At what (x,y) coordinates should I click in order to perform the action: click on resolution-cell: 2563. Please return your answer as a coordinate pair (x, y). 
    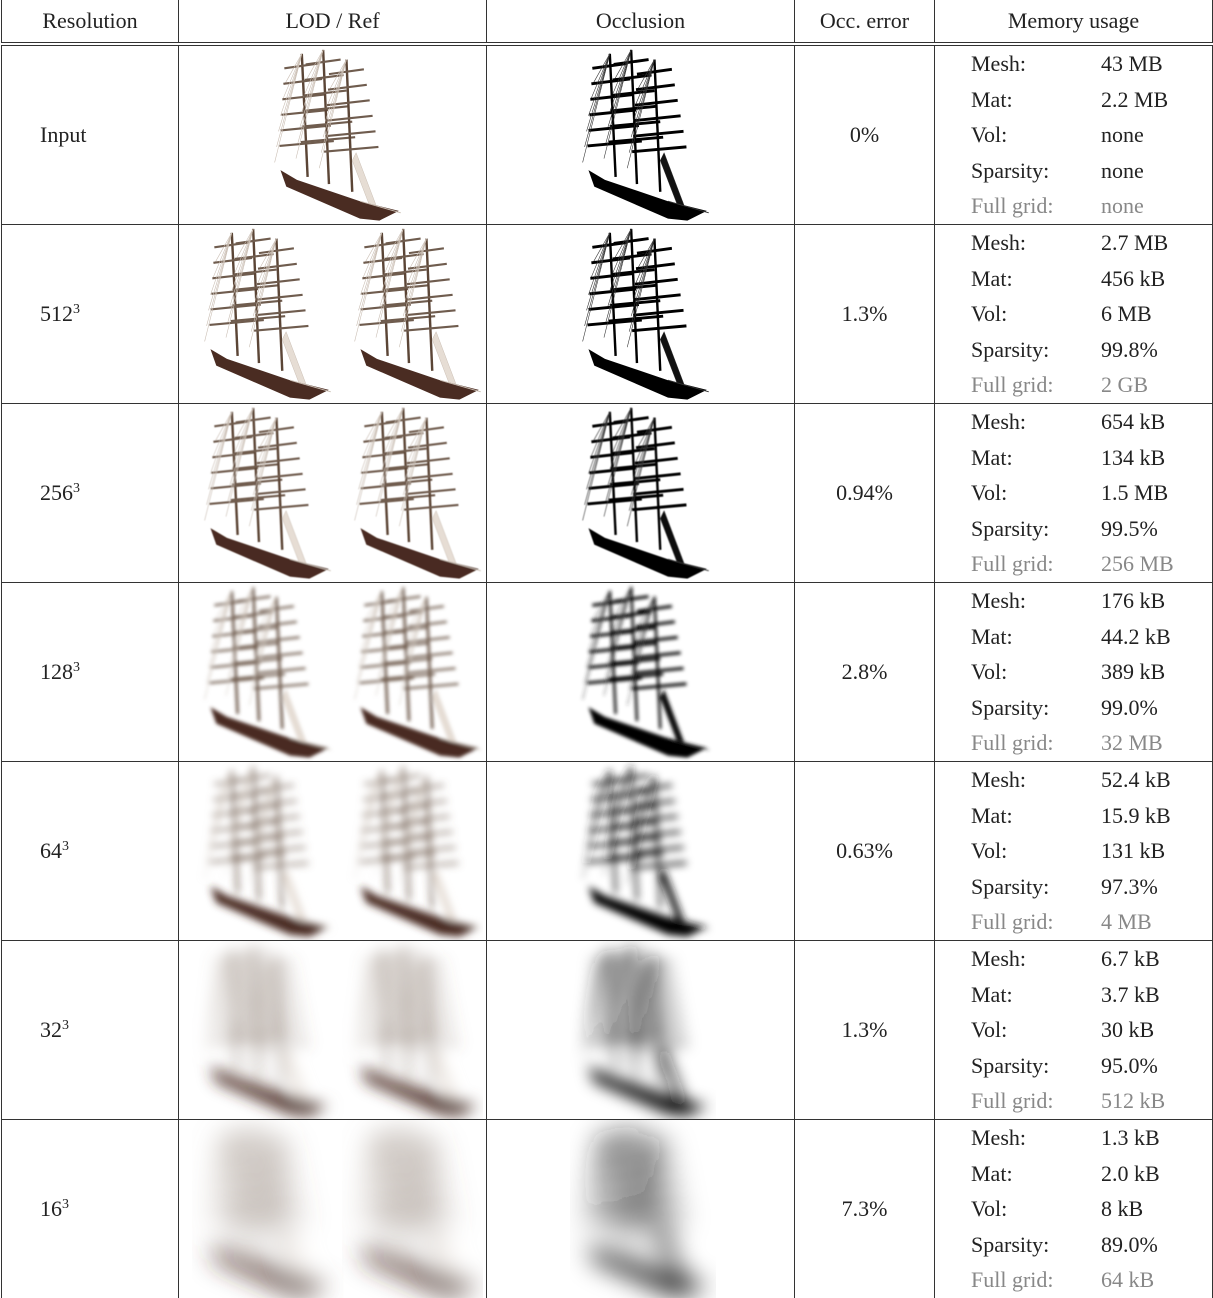
    Looking at the image, I should click on (90, 493).